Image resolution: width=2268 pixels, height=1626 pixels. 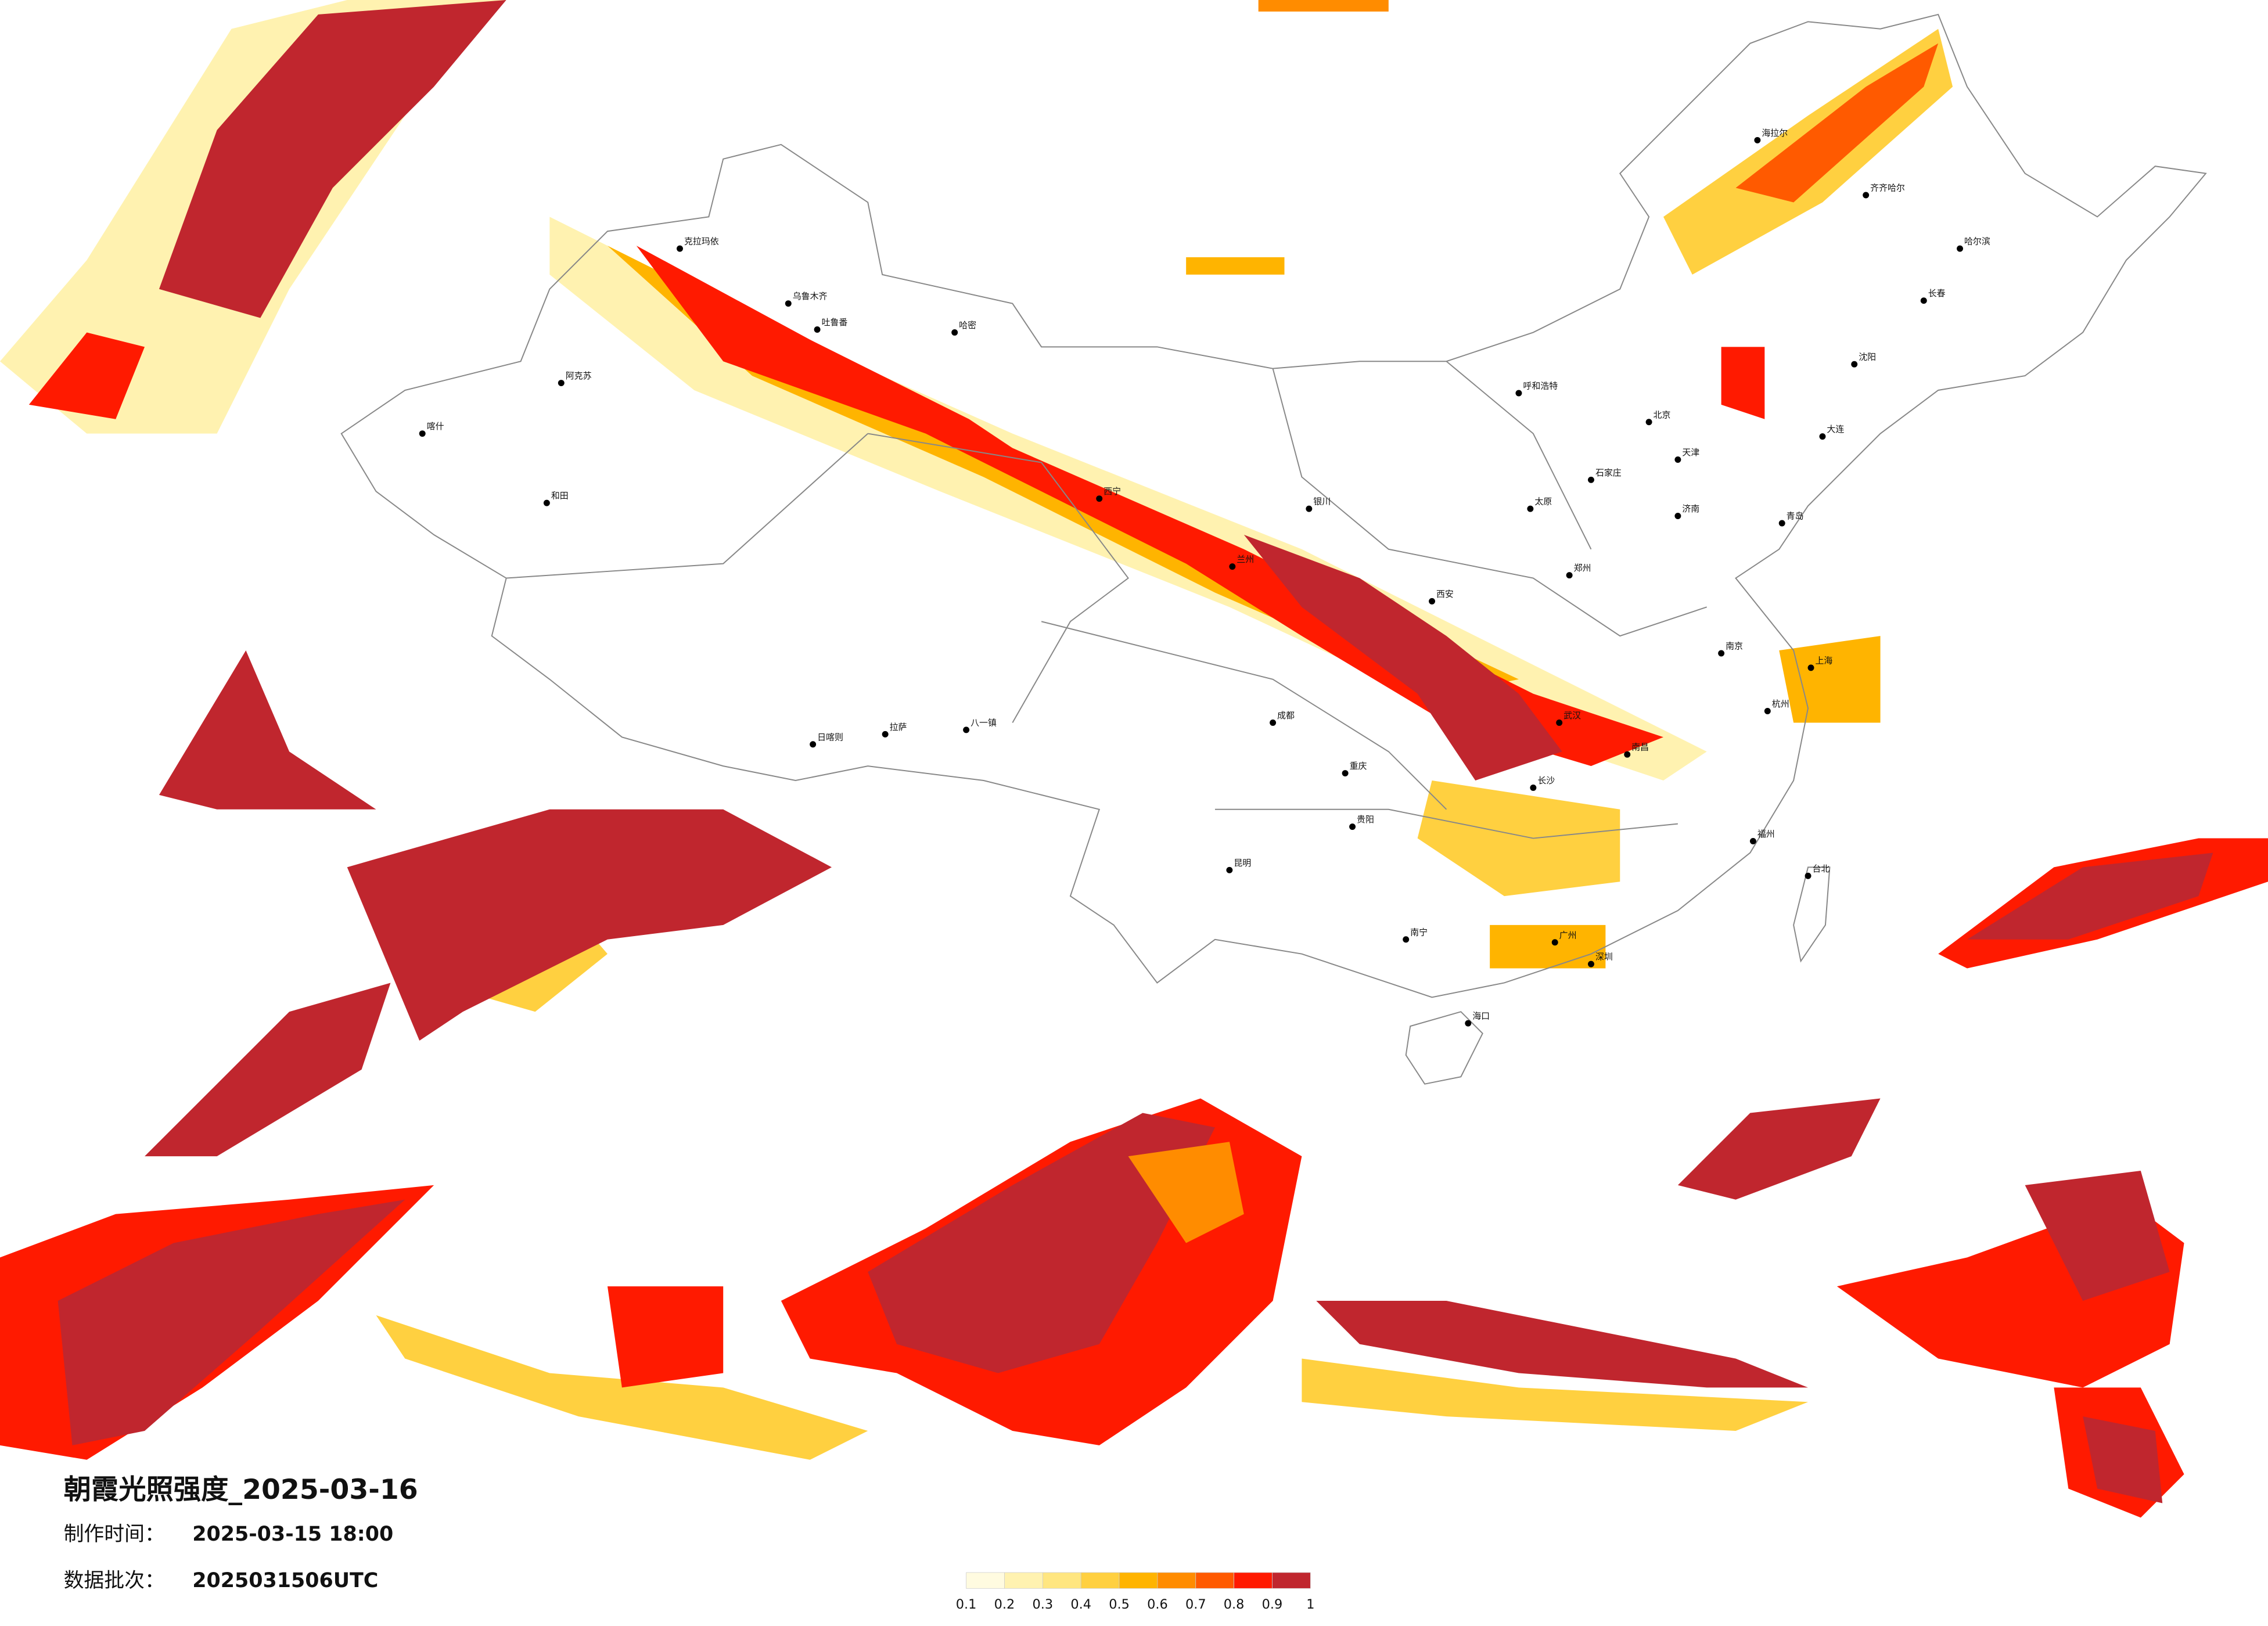 What do you see at coordinates (1867, 357) in the screenshot?
I see `city-label: 沈阳` at bounding box center [1867, 357].